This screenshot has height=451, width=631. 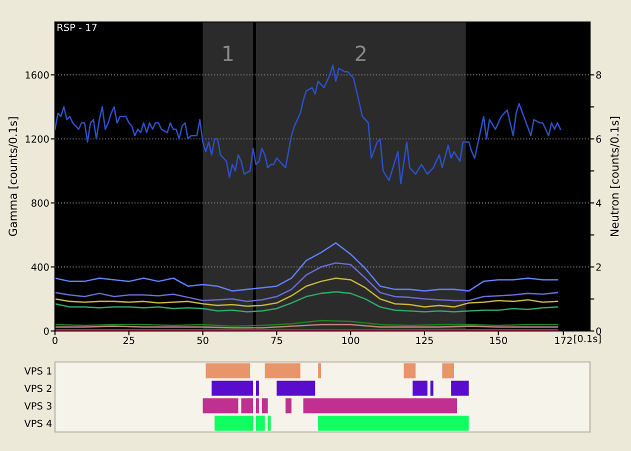 I want to click on y-tick-label: 800, so click(x=40, y=203).